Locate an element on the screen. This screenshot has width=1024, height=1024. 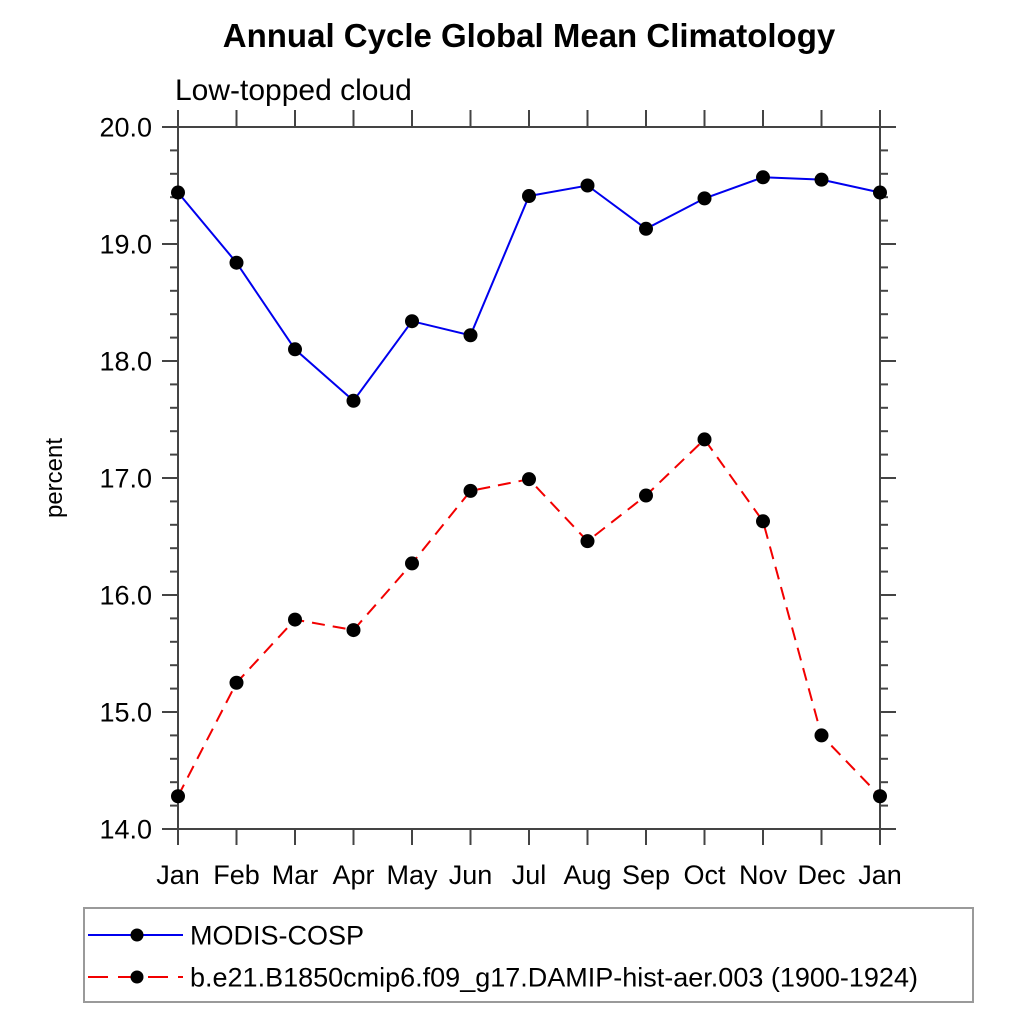
x-tick-label: Oct is located at coordinates (704, 875).